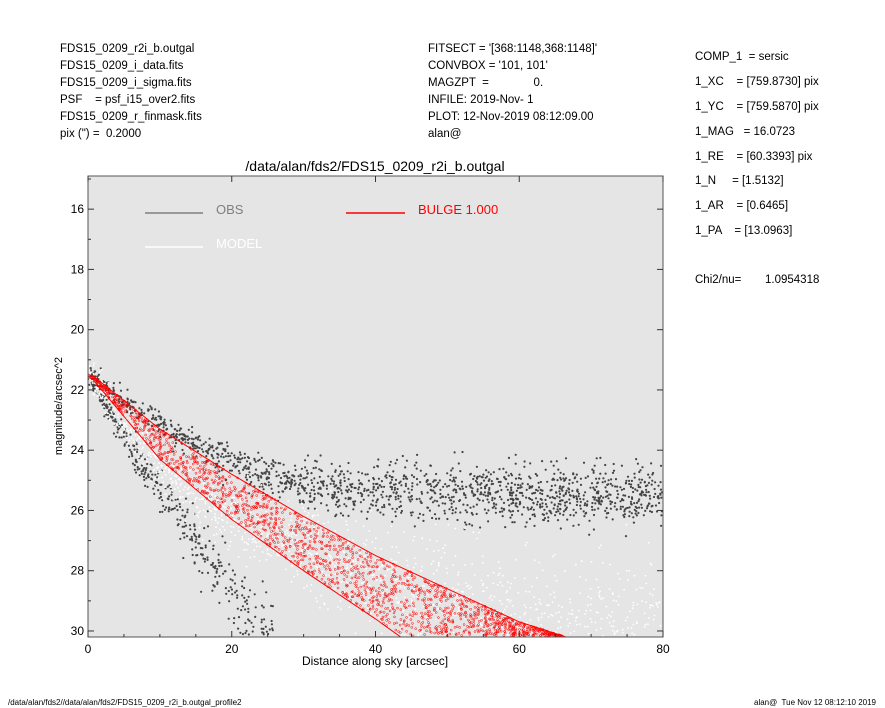  What do you see at coordinates (78, 450) in the screenshot?
I see `y-tick-label: 24` at bounding box center [78, 450].